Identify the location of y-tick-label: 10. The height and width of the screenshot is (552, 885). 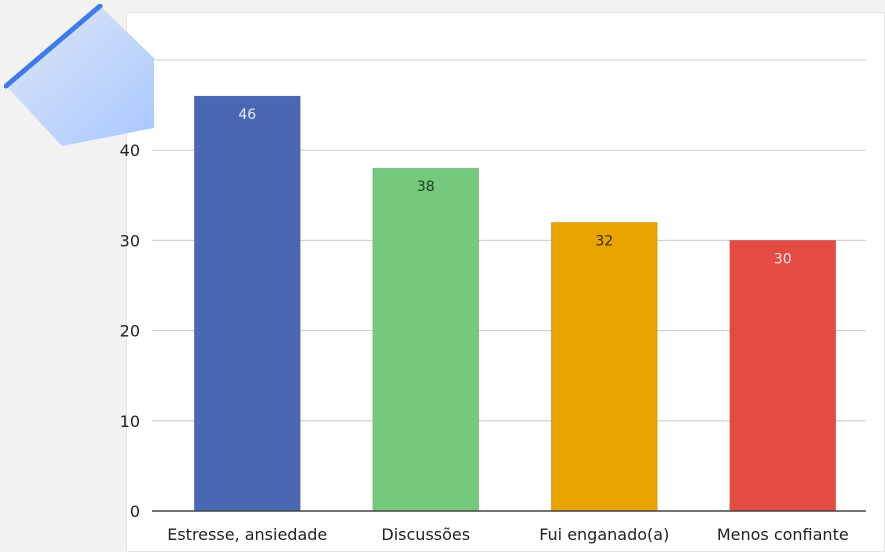
(130, 421).